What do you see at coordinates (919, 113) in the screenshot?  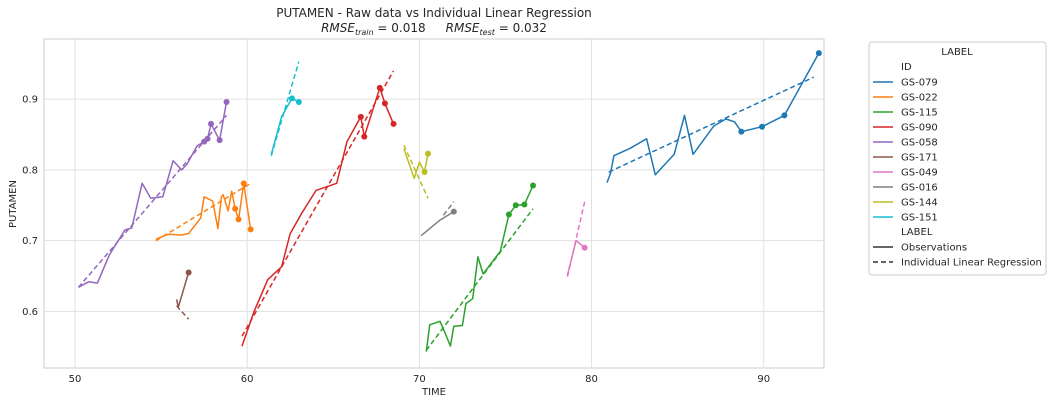 I see `legend-label: GS-115` at bounding box center [919, 113].